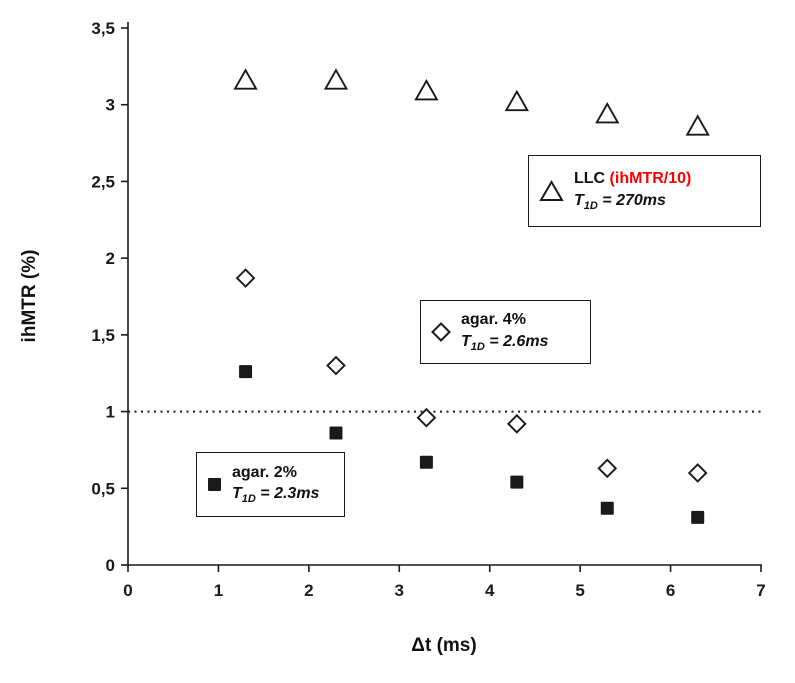  I want to click on legend-llc: LLC (ihMTR/10) T1D = 270ms, so click(644, 191).